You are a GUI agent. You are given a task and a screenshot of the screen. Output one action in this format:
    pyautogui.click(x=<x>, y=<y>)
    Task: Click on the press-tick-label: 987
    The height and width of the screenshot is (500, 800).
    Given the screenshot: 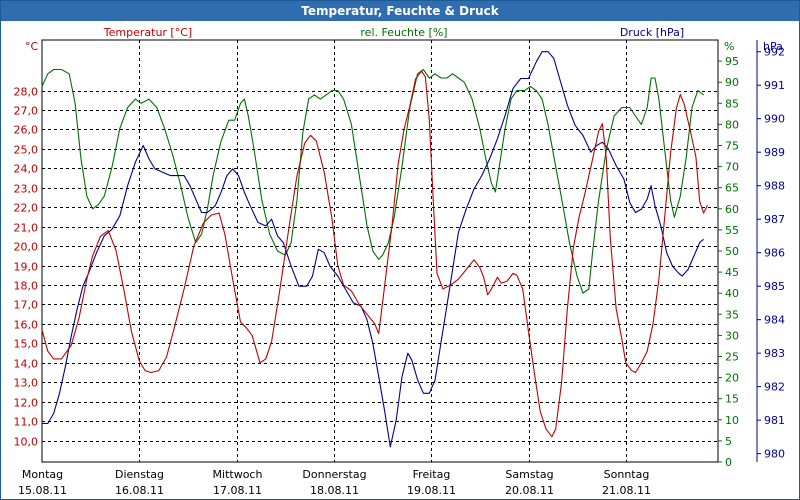 What is the action you would take?
    pyautogui.click(x=774, y=219)
    